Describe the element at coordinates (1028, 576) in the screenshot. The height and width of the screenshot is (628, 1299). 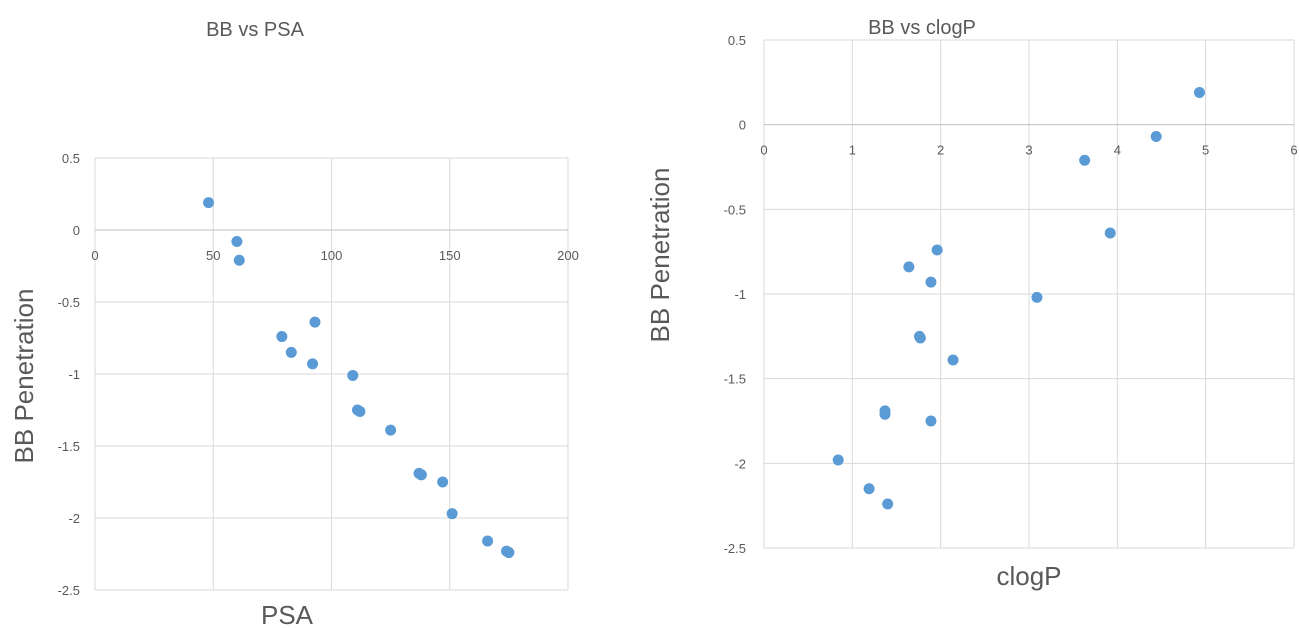
I see `clogp-x-axis-title: clogP` at that location.